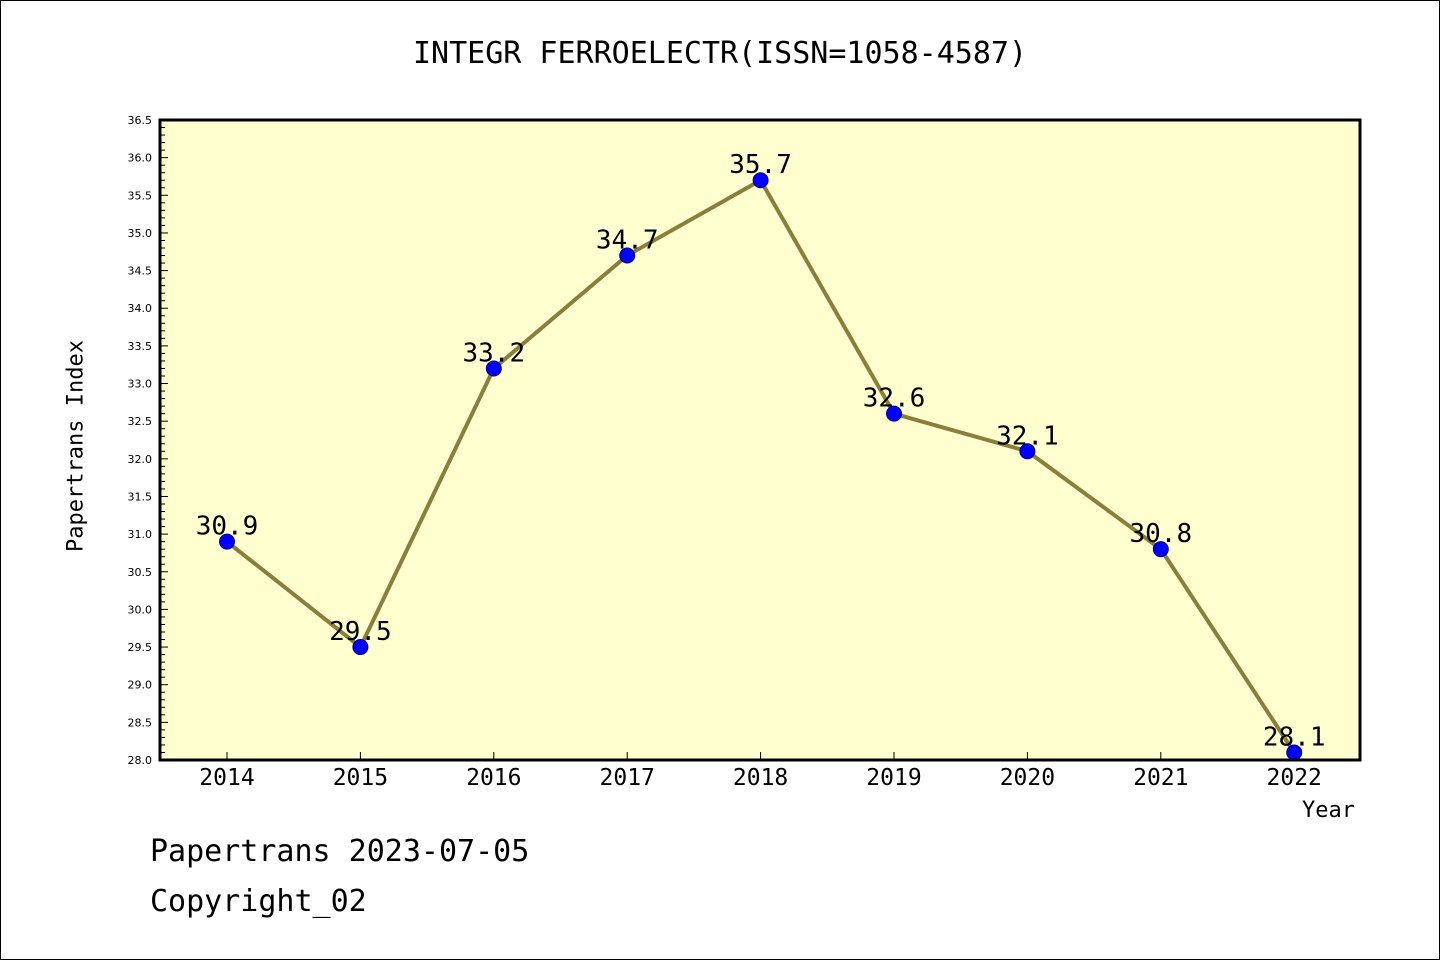  I want to click on y-tick-label: 31.0, so click(140, 534).